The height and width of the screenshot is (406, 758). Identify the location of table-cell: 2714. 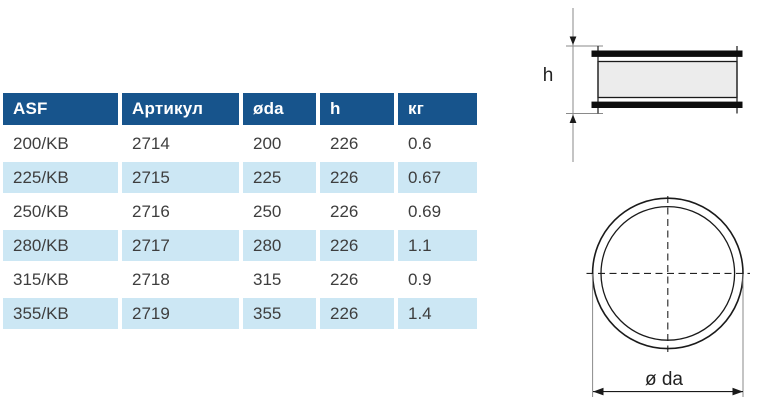
(180, 143).